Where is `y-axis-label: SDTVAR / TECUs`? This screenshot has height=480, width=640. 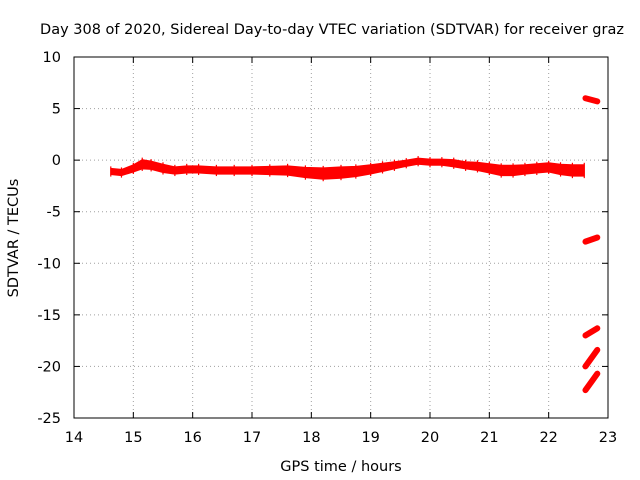
y-axis-label: SDTVAR / TECUs is located at coordinates (14, 238).